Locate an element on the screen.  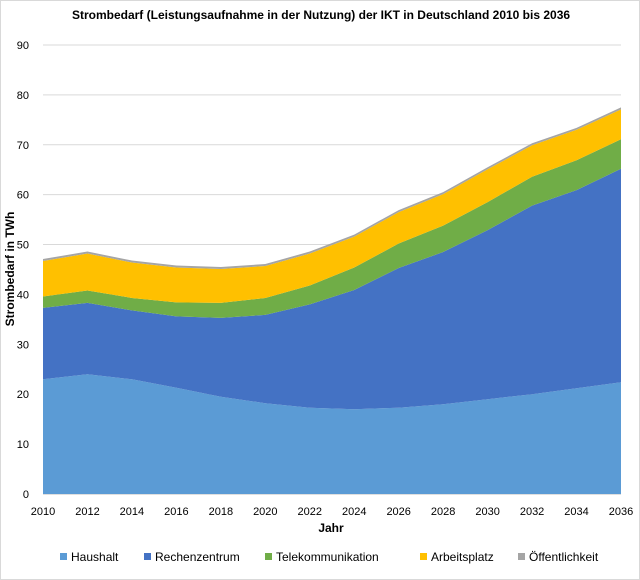
x-tick-label: 2022 is located at coordinates (310, 512).